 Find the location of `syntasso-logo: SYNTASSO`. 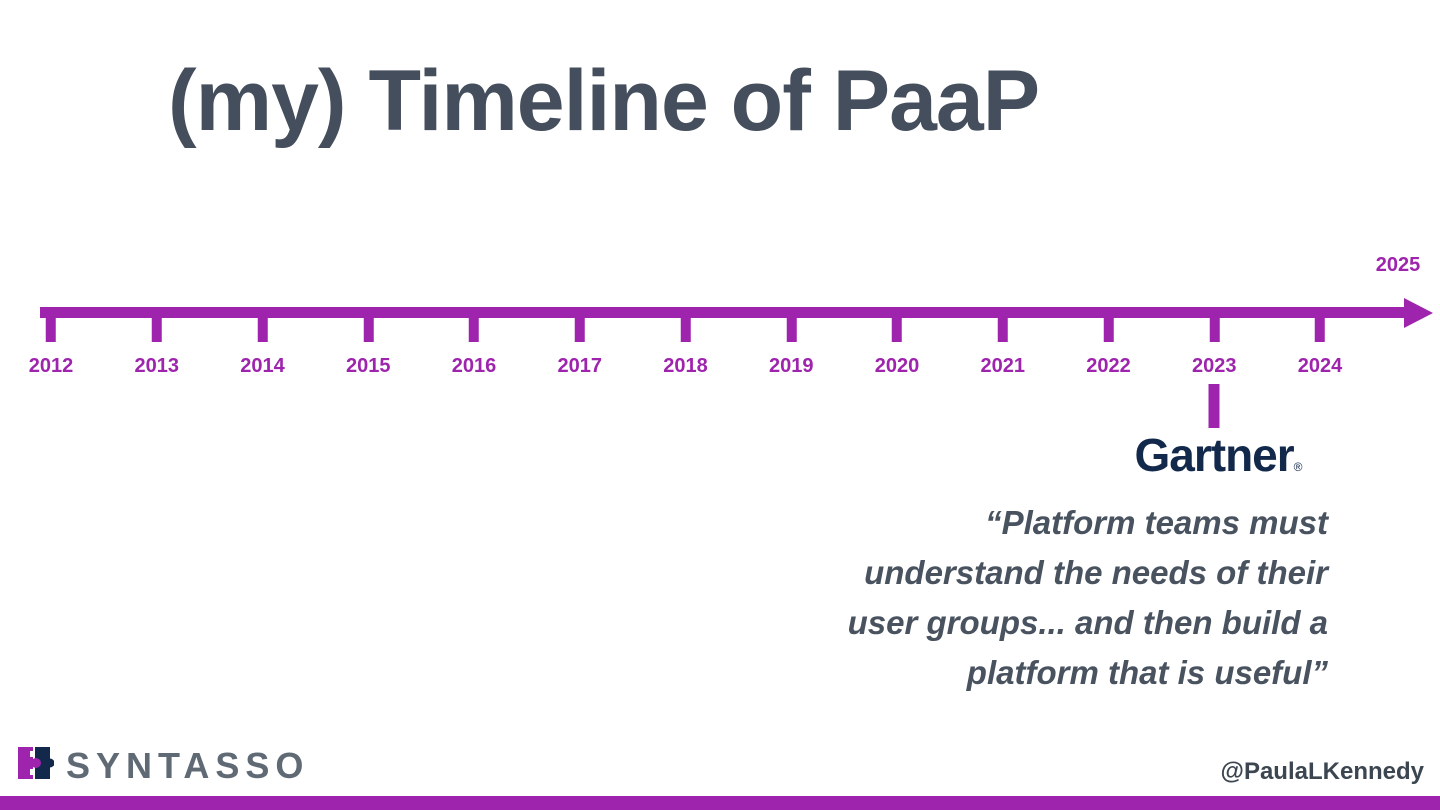

syntasso-logo: SYNTASSO is located at coordinates (161, 765).